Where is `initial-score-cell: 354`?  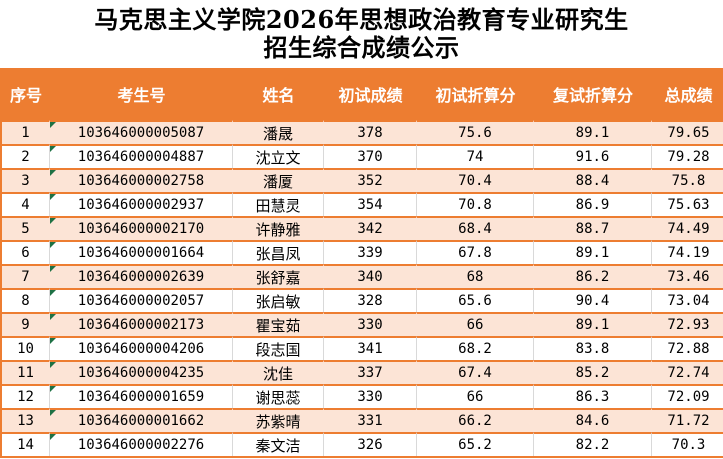 initial-score-cell: 354 is located at coordinates (370, 204).